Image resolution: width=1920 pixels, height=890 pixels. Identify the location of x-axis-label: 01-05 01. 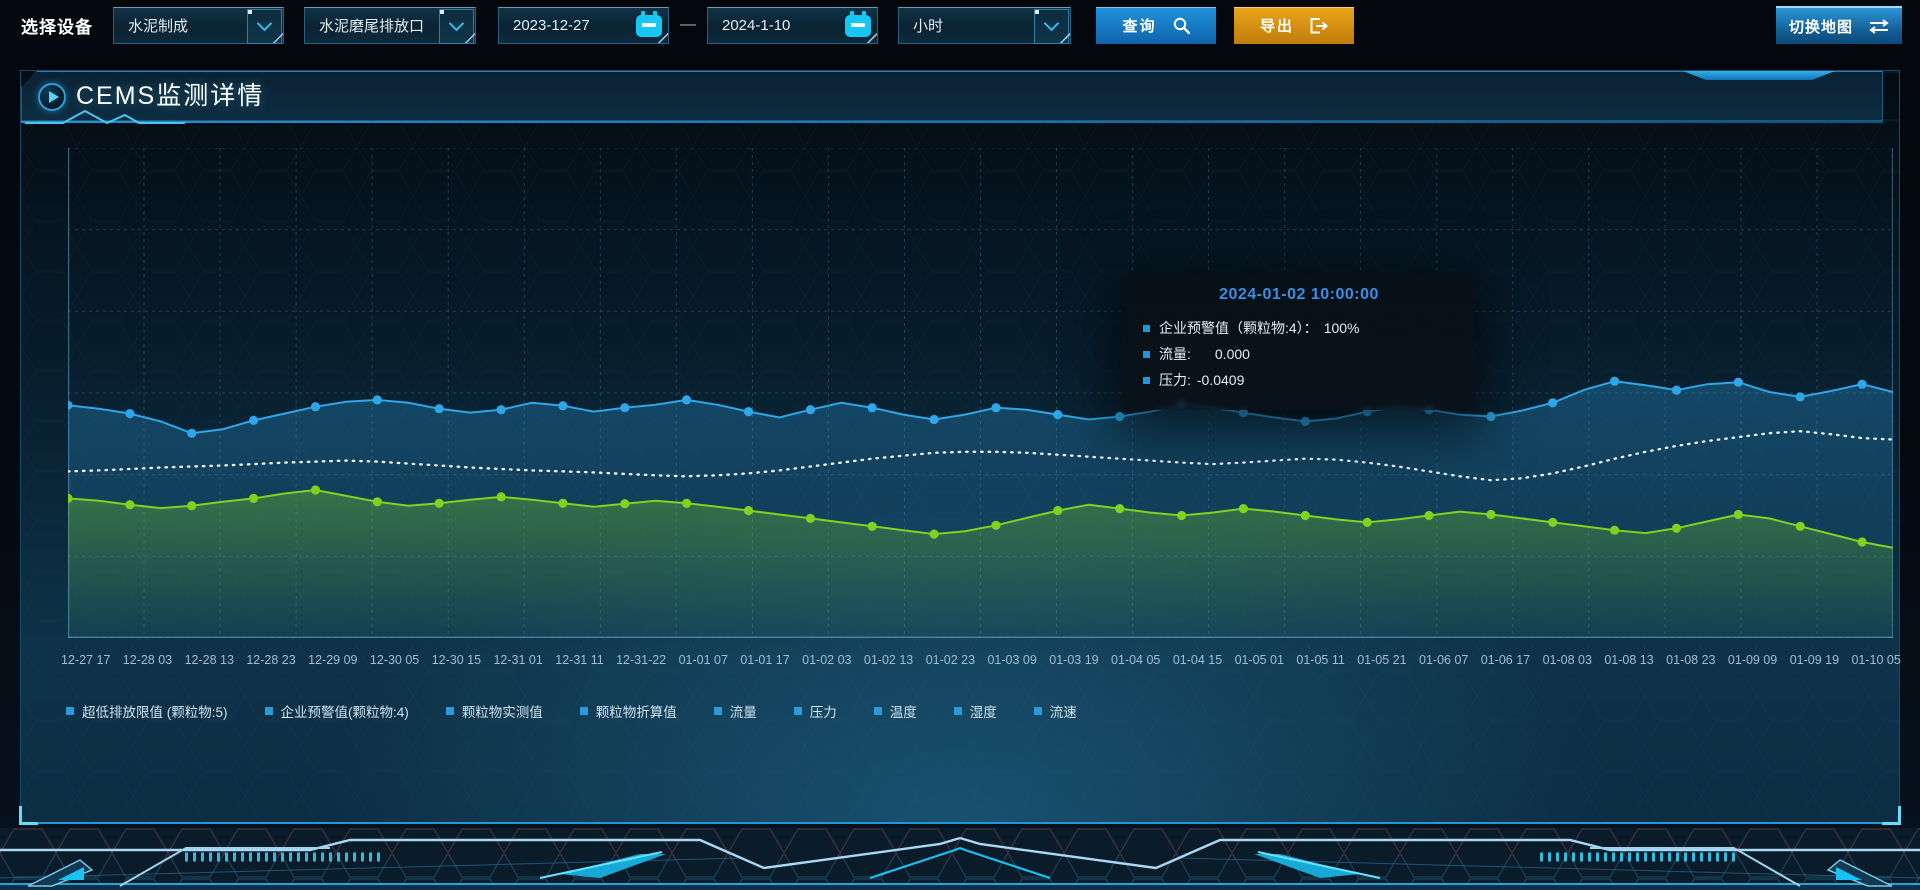
(1259, 660).